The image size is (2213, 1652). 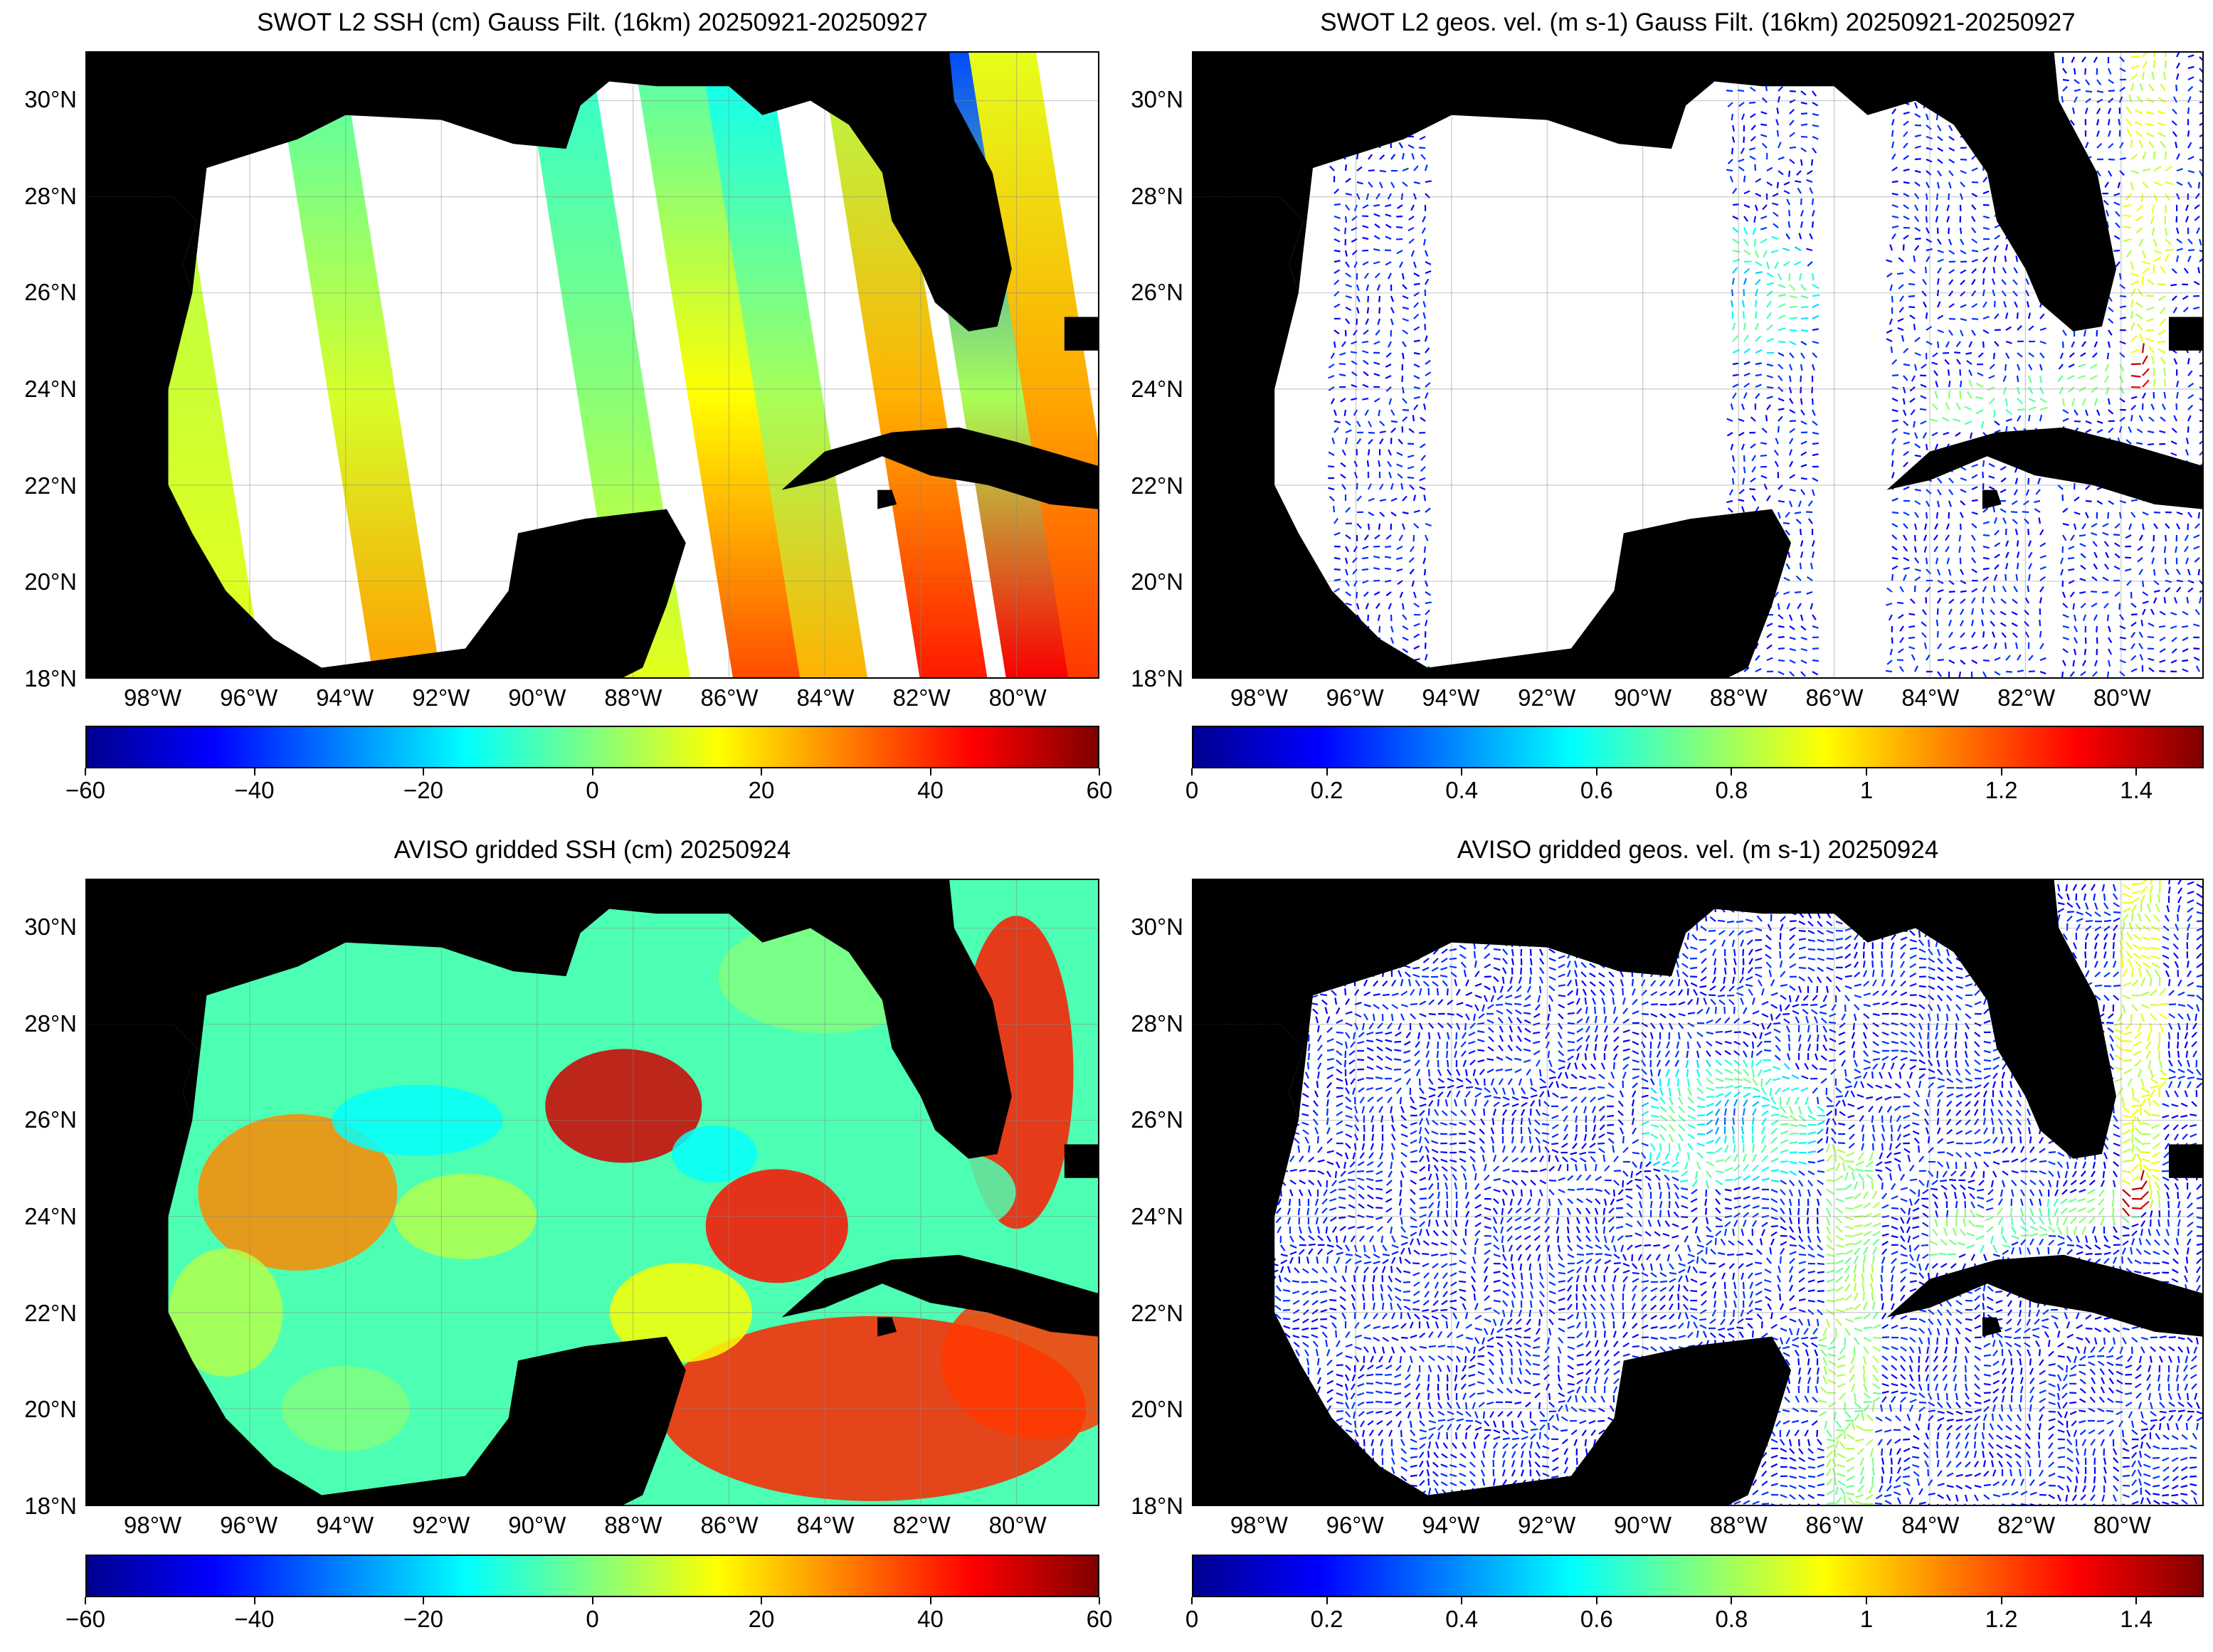 I want to click on colorbar-tick-label: 20, so click(x=761, y=1619).